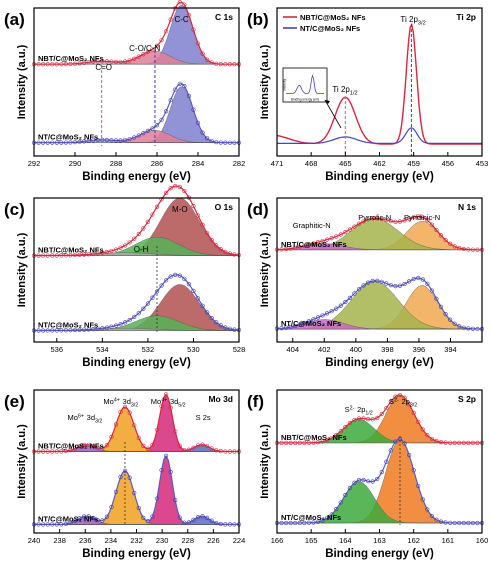 The height and width of the screenshot is (568, 491). Describe the element at coordinates (213, 540) in the screenshot. I see `x-tick-label: 226` at that location.